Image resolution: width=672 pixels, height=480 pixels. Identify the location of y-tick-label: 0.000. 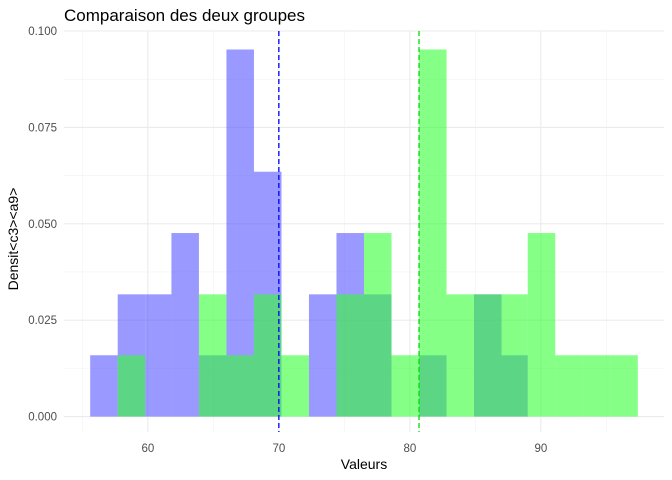
(42, 418).